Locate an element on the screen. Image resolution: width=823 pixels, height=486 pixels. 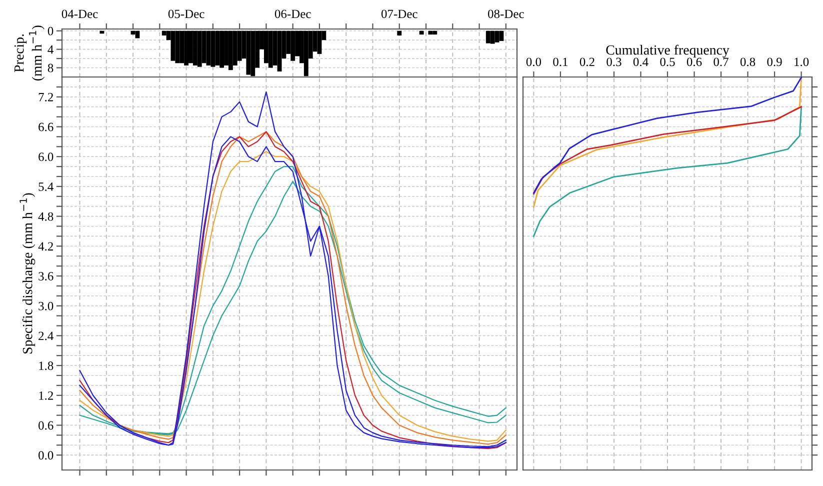
y-tick-label: 3.0 is located at coordinates (46, 306).